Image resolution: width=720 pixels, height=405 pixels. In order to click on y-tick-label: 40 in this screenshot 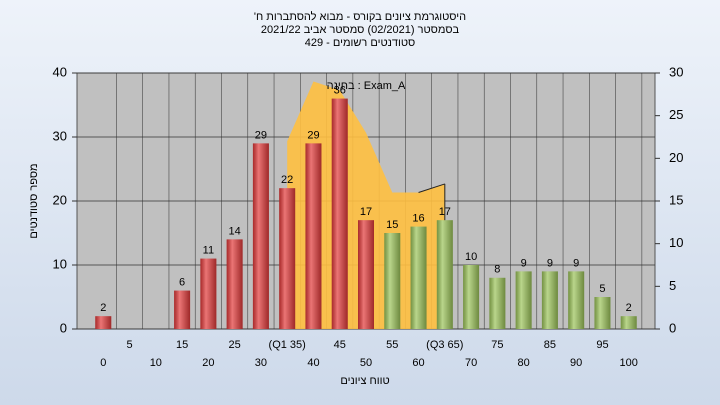, I will do `click(60, 71)`.